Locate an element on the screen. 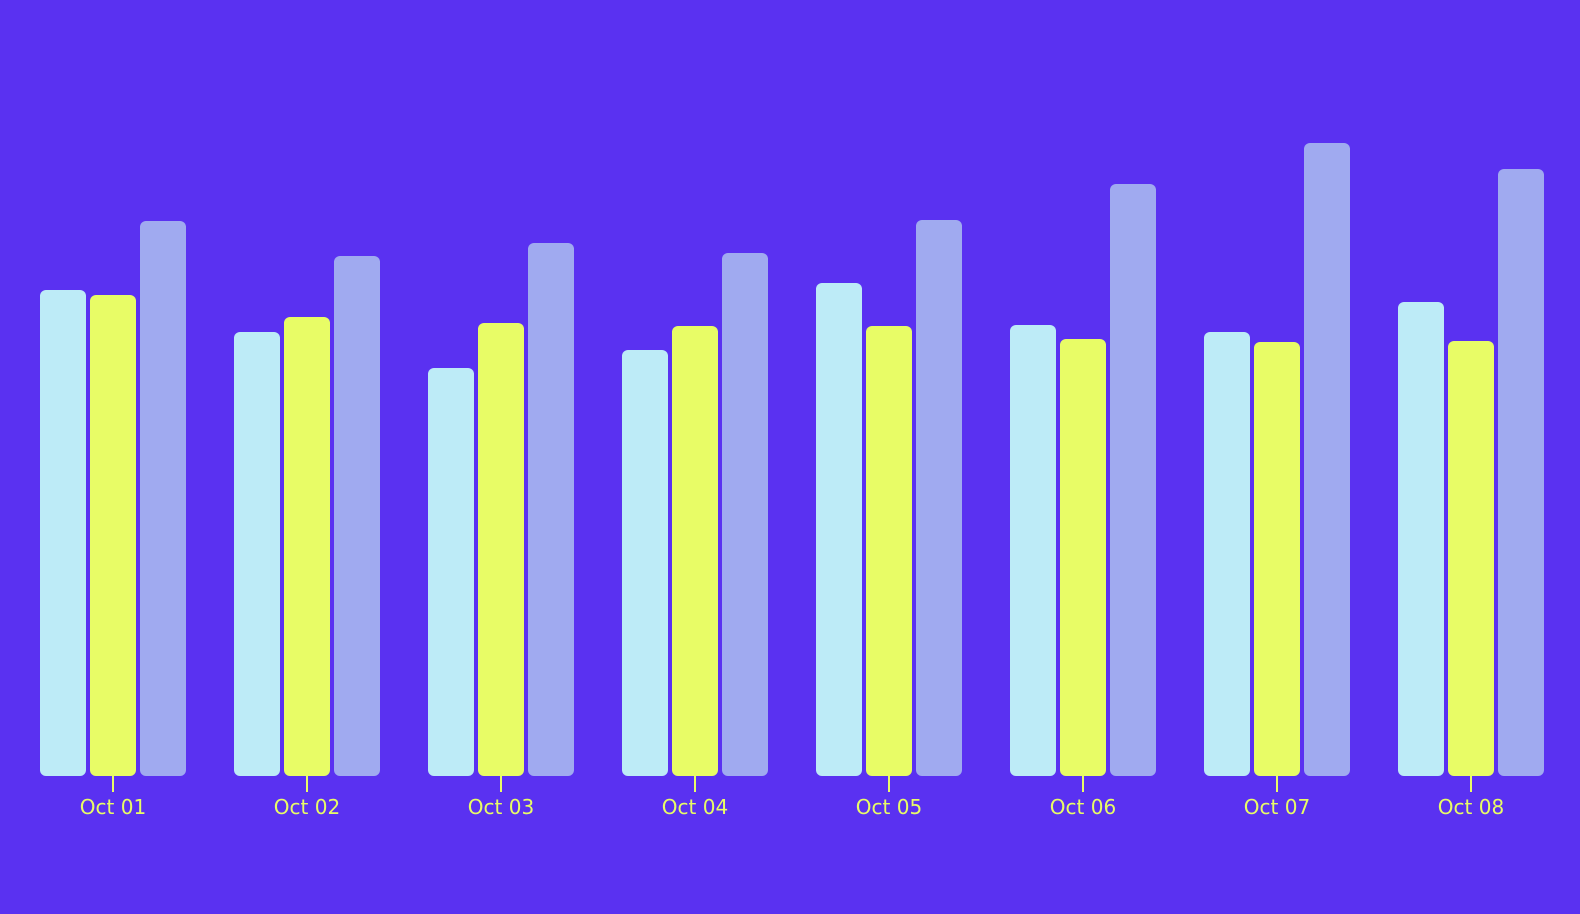 This screenshot has width=1580, height=914. x-tick-label: Oct 08 is located at coordinates (1471, 807).